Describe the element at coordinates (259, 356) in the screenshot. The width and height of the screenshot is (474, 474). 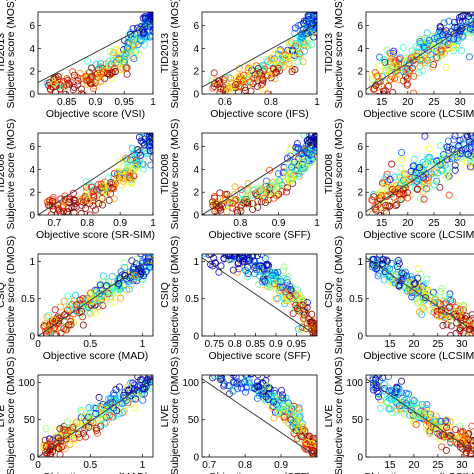
I see `x-axis-label: Objective score (SFF)` at that location.